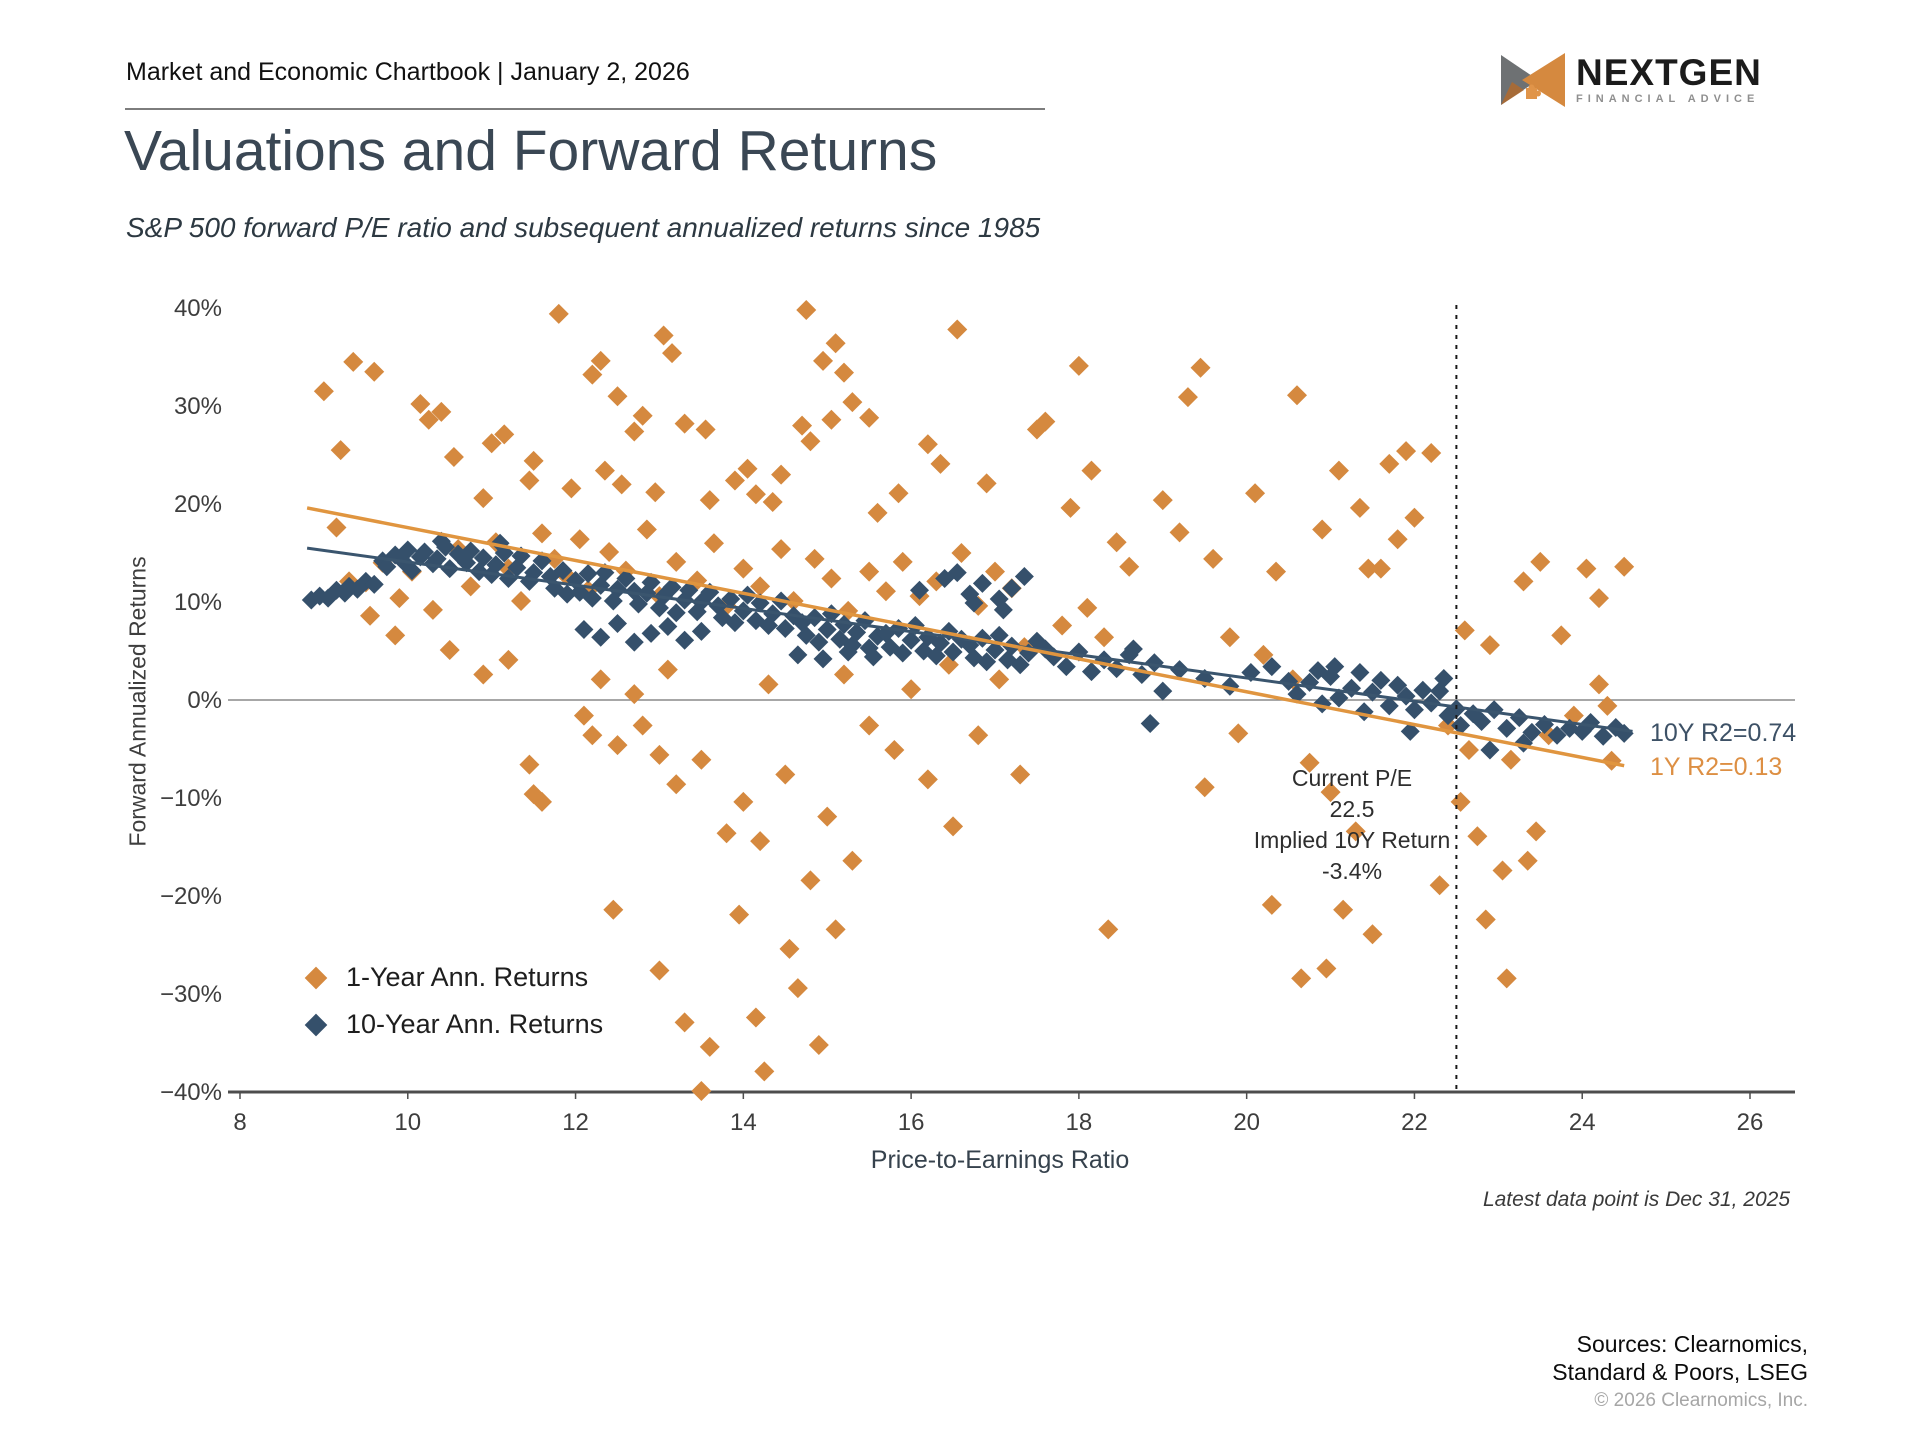 The height and width of the screenshot is (1440, 1920). What do you see at coordinates (191, 994) in the screenshot?
I see `y-tick-label: −30%` at bounding box center [191, 994].